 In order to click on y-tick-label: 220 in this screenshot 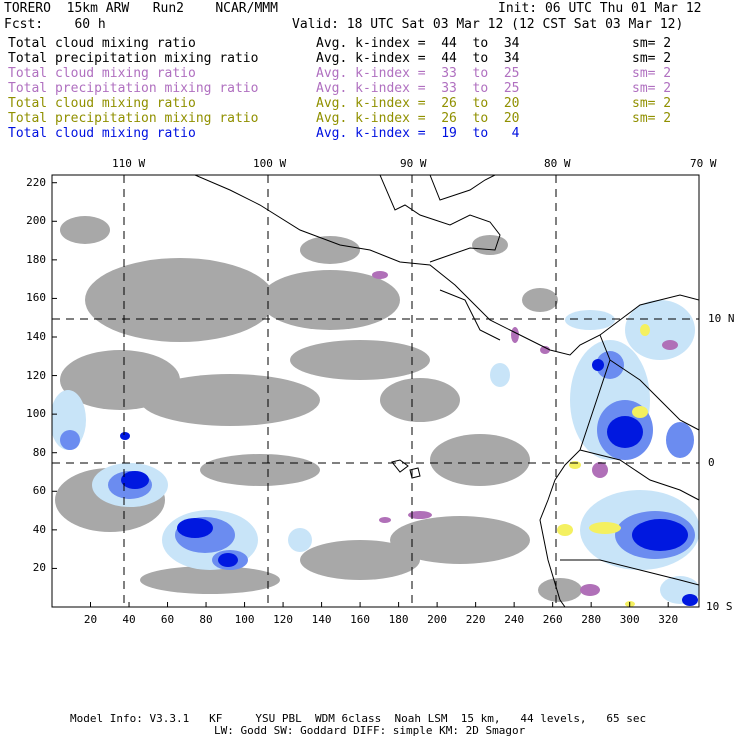, I will do `click(36, 182)`.